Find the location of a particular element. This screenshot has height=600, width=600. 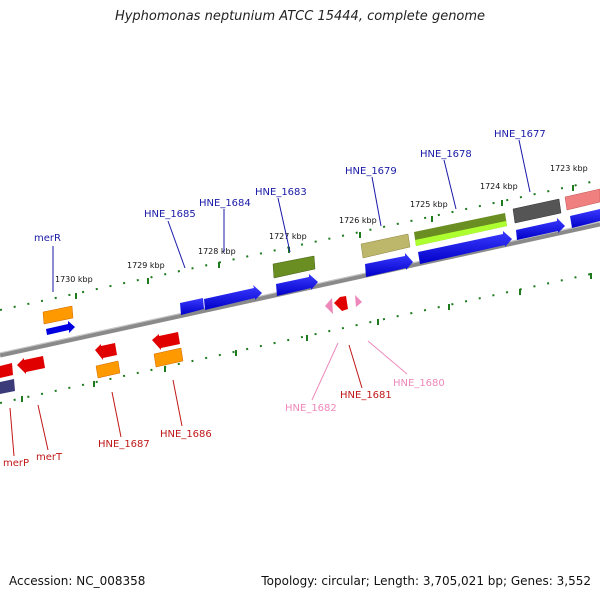

kbp-label: 1724 kbp is located at coordinates (499, 186).